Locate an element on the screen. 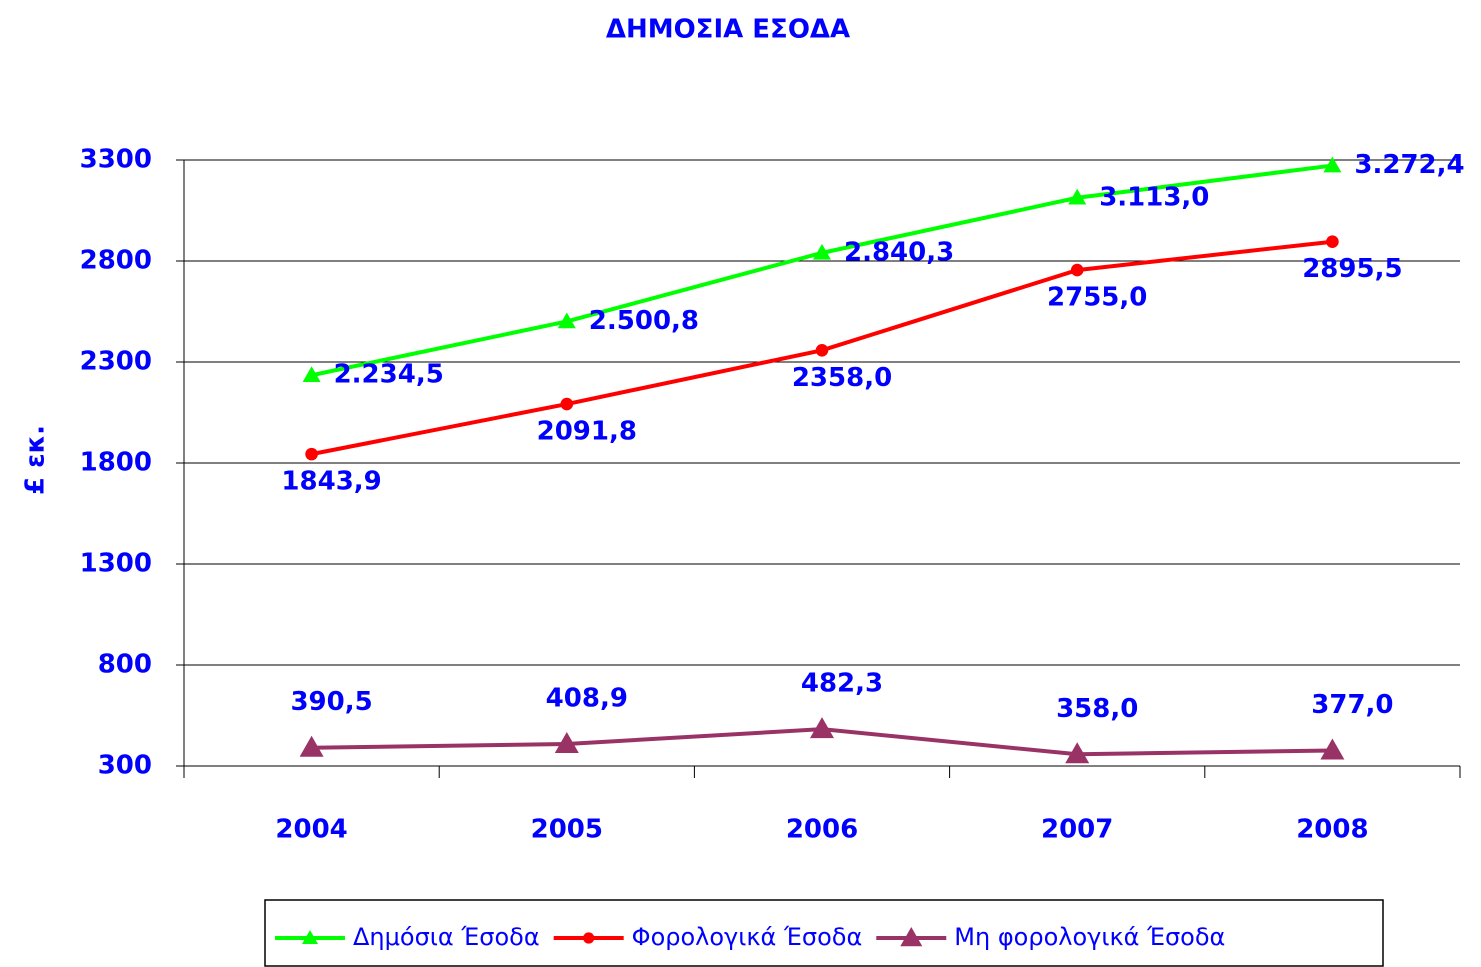  legend-box is located at coordinates (824, 933).